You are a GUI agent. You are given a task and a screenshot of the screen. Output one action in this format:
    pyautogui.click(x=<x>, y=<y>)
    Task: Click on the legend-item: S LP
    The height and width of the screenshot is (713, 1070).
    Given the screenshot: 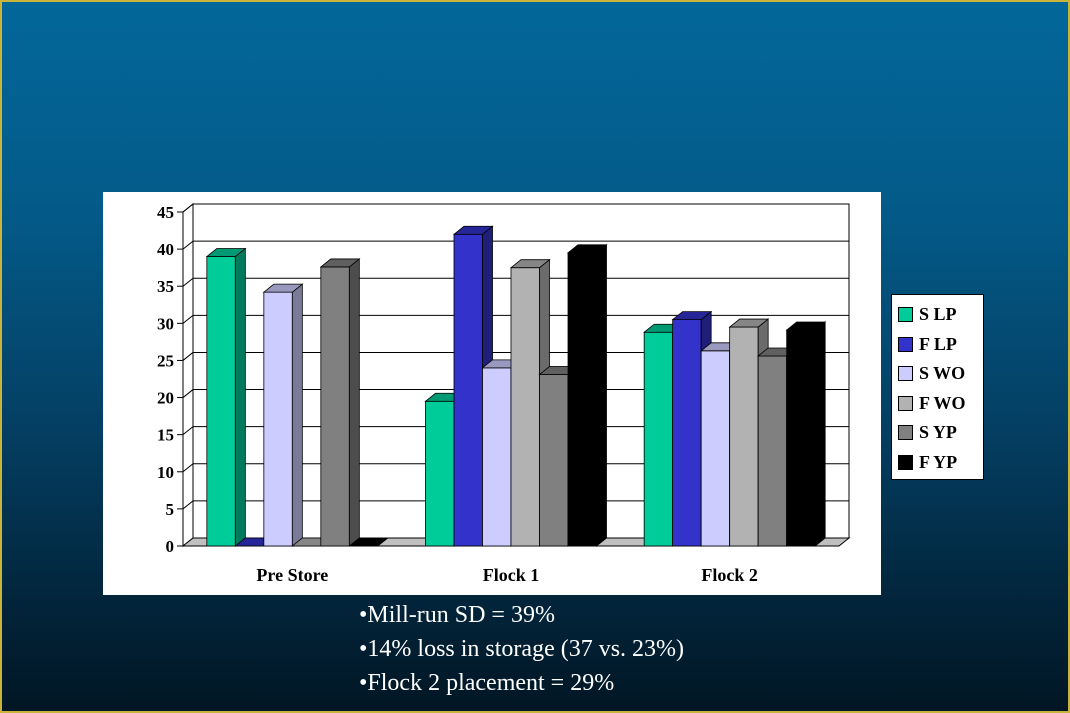 What is the action you would take?
    pyautogui.click(x=940, y=315)
    